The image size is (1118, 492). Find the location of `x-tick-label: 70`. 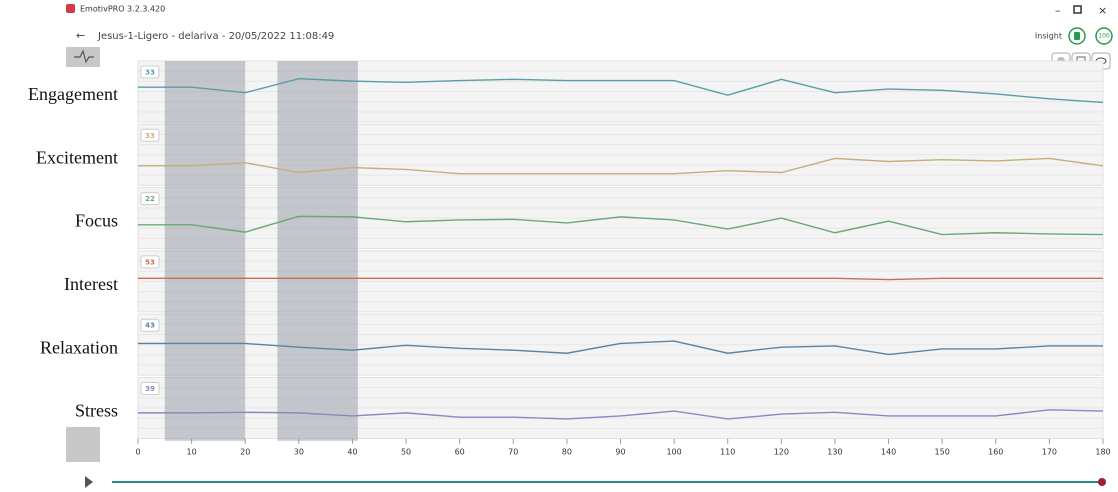

x-tick-label: 70 is located at coordinates (513, 451).